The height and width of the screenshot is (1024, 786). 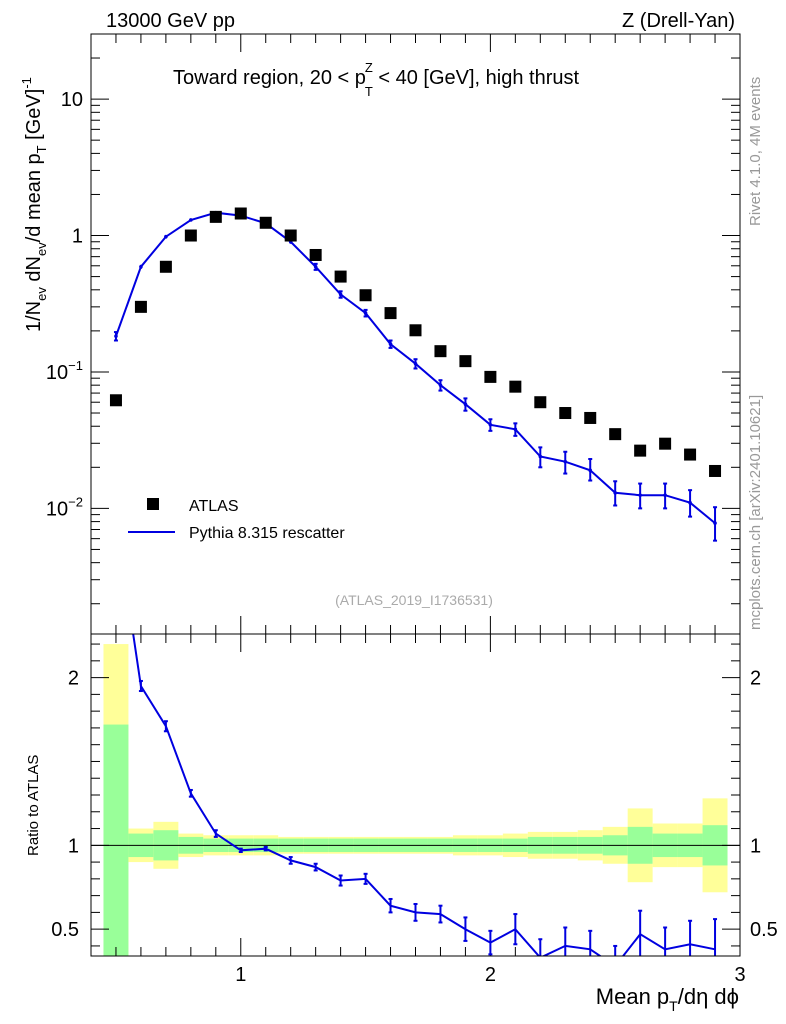 I want to click on ratio-y-tick-label-right: 1, so click(x=755, y=846).